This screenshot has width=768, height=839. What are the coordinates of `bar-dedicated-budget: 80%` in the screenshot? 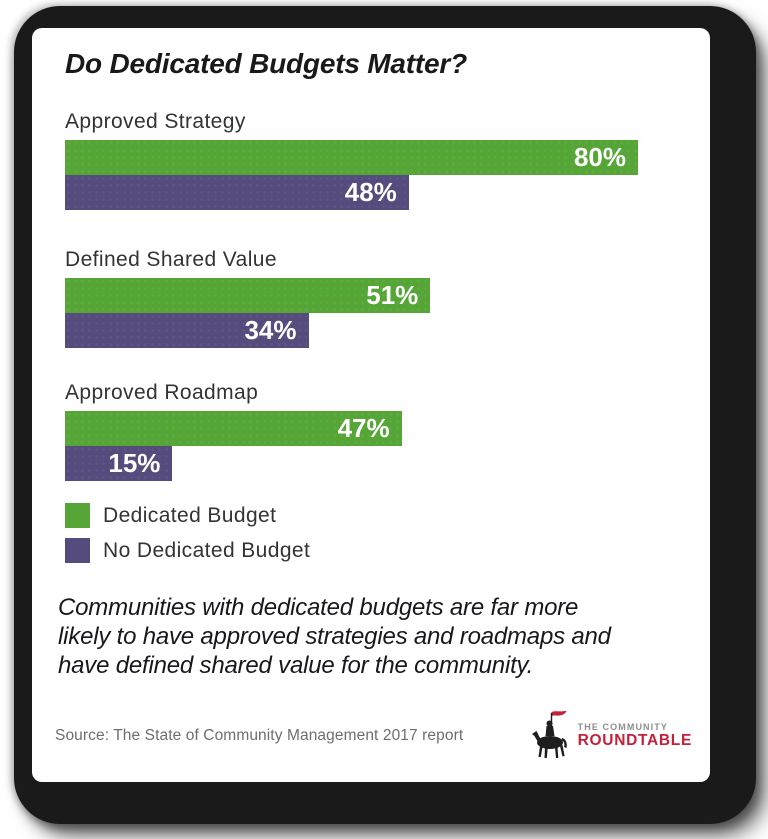 It's located at (351, 157).